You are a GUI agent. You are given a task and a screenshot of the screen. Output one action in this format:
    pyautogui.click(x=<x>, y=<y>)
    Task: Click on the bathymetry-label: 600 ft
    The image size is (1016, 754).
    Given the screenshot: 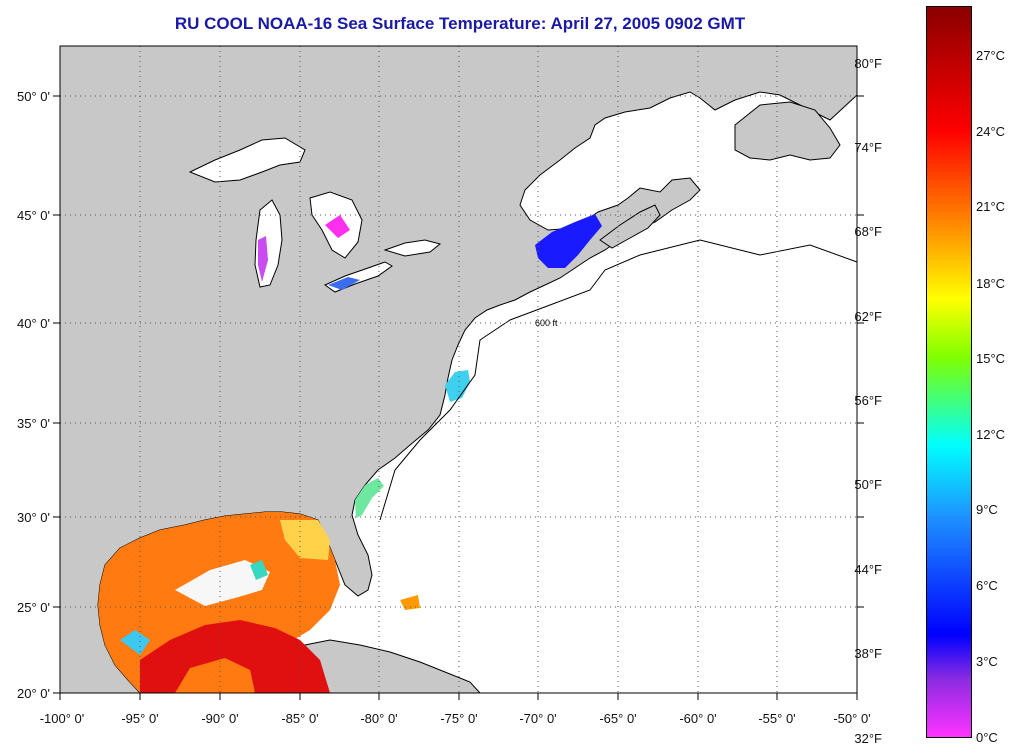 What is the action you would take?
    pyautogui.click(x=546, y=323)
    